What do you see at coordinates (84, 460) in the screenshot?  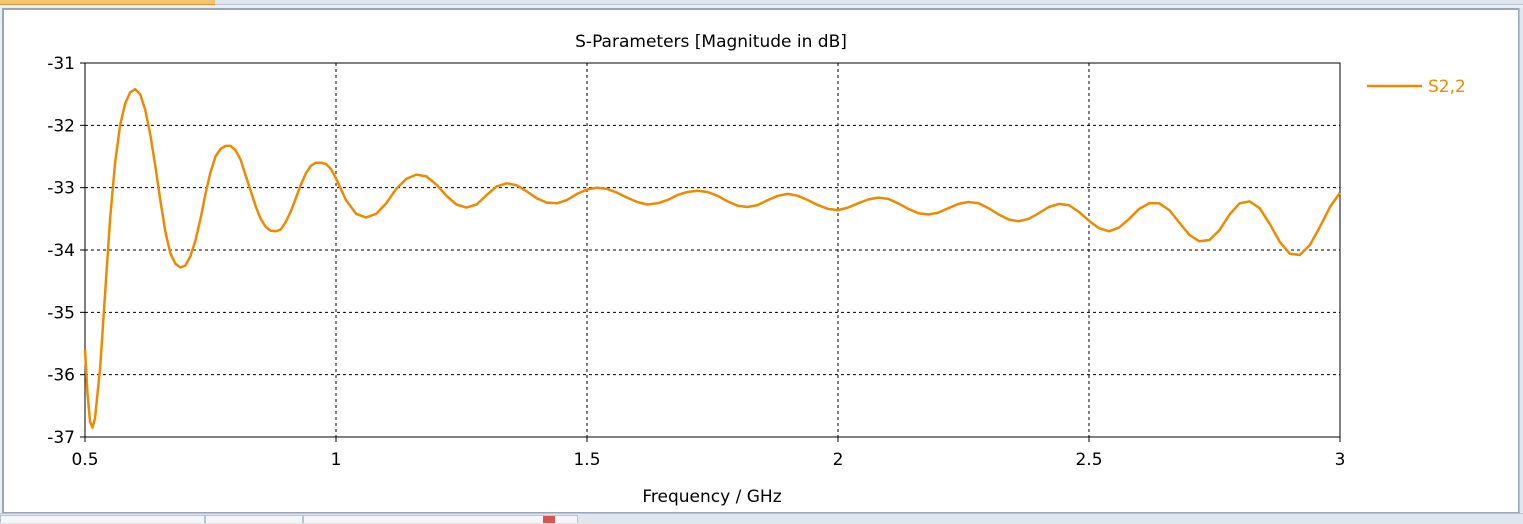 I see `x-tick-label-0: 0.5` at bounding box center [84, 460].